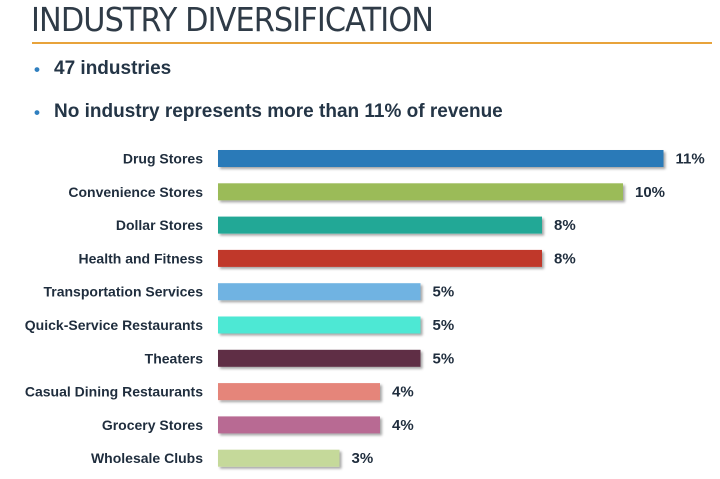 This screenshot has width=720, height=479. I want to click on bar-dollar-stores, so click(380, 225).